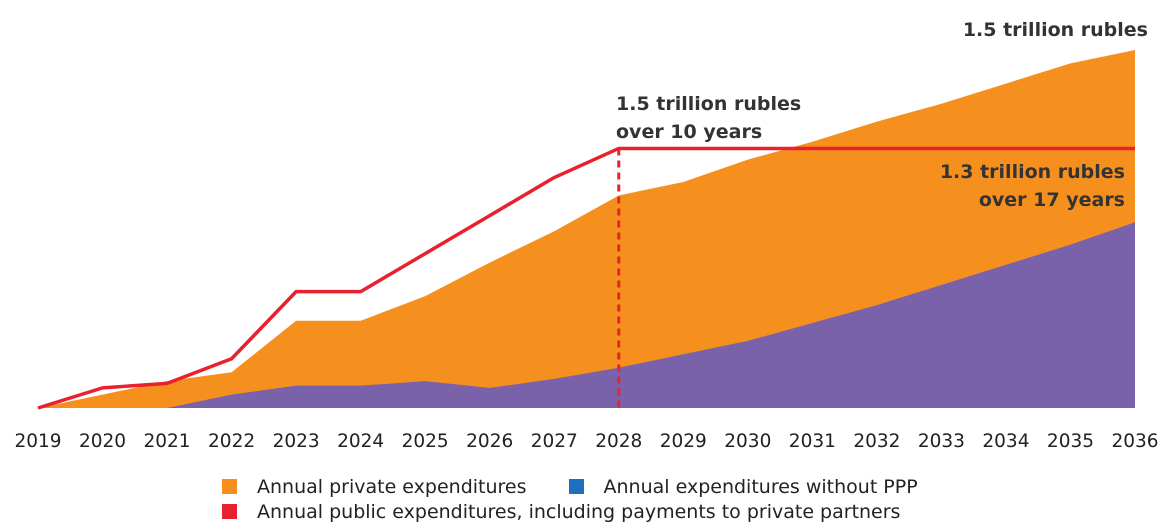  I want to click on x-tick-label: 2025, so click(425, 441).